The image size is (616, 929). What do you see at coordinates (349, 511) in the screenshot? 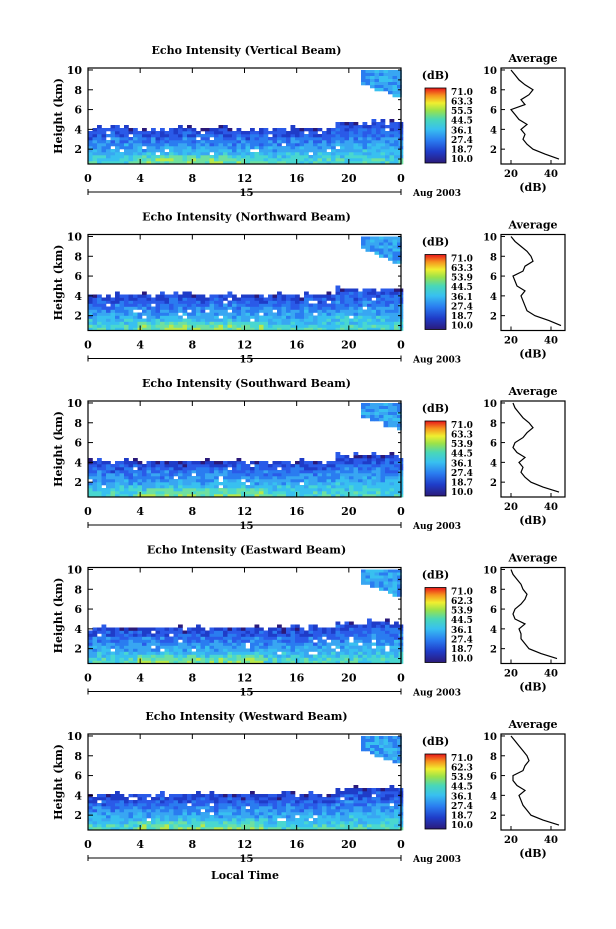
I see `x-tick-label: 20` at bounding box center [349, 511].